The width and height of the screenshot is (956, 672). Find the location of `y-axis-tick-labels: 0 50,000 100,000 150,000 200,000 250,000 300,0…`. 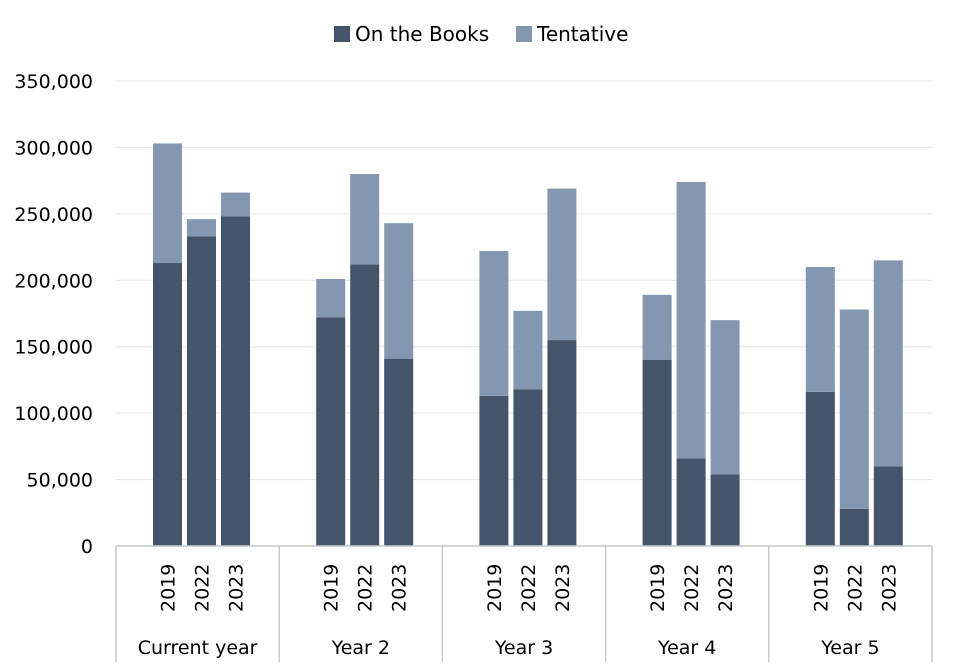

y-axis-tick-labels: 0 50,000 100,000 150,000 200,000 250,000 300,0… is located at coordinates (53, 314).